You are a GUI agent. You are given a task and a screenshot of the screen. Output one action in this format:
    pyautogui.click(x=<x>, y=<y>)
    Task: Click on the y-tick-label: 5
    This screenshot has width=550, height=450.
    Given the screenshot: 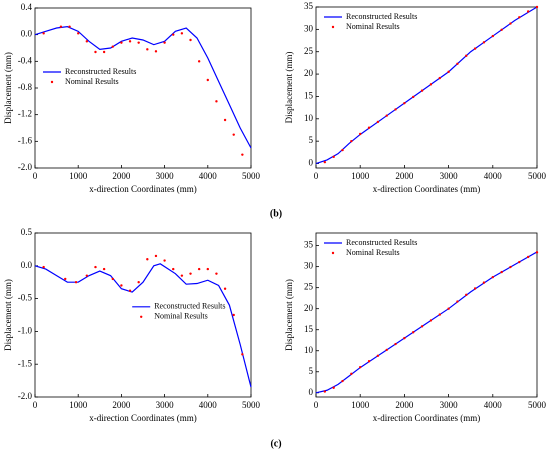 What is the action you would take?
    pyautogui.click(x=311, y=371)
    